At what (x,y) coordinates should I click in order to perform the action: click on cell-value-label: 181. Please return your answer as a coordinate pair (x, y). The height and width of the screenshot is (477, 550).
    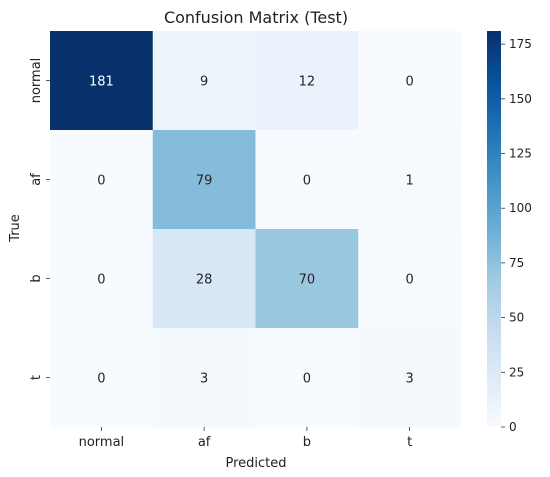
    Looking at the image, I should click on (101, 82).